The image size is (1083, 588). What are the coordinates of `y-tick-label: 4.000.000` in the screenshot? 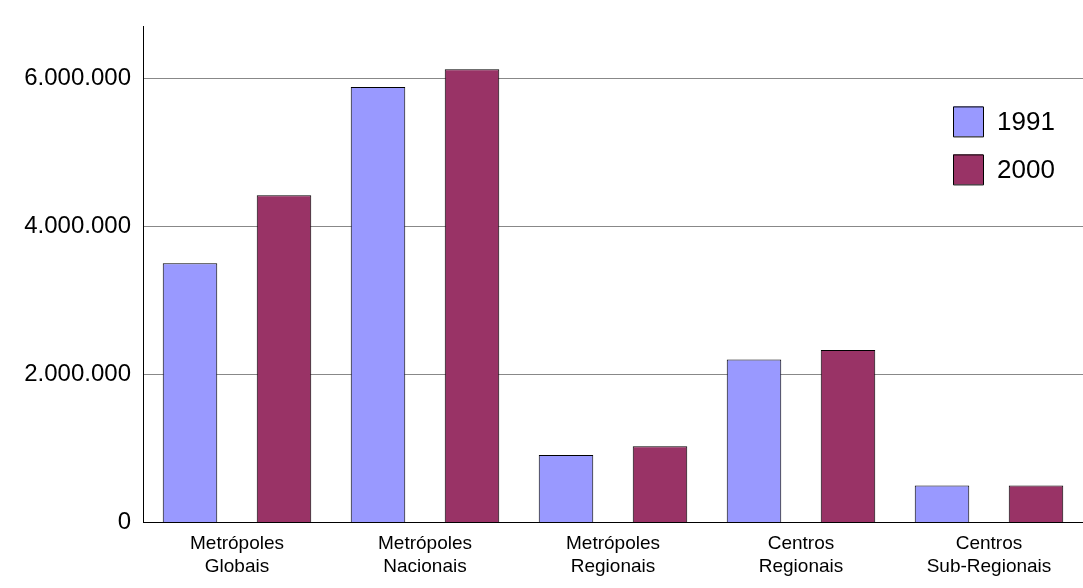 It's located at (77, 224).